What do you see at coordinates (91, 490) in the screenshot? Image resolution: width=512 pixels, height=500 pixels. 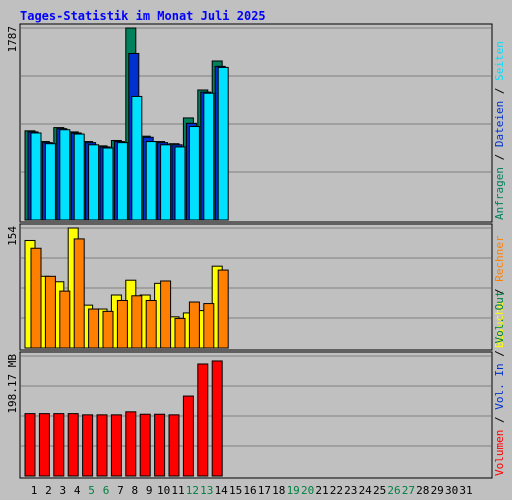 I see `x-tick-5: 5` at bounding box center [91, 490].